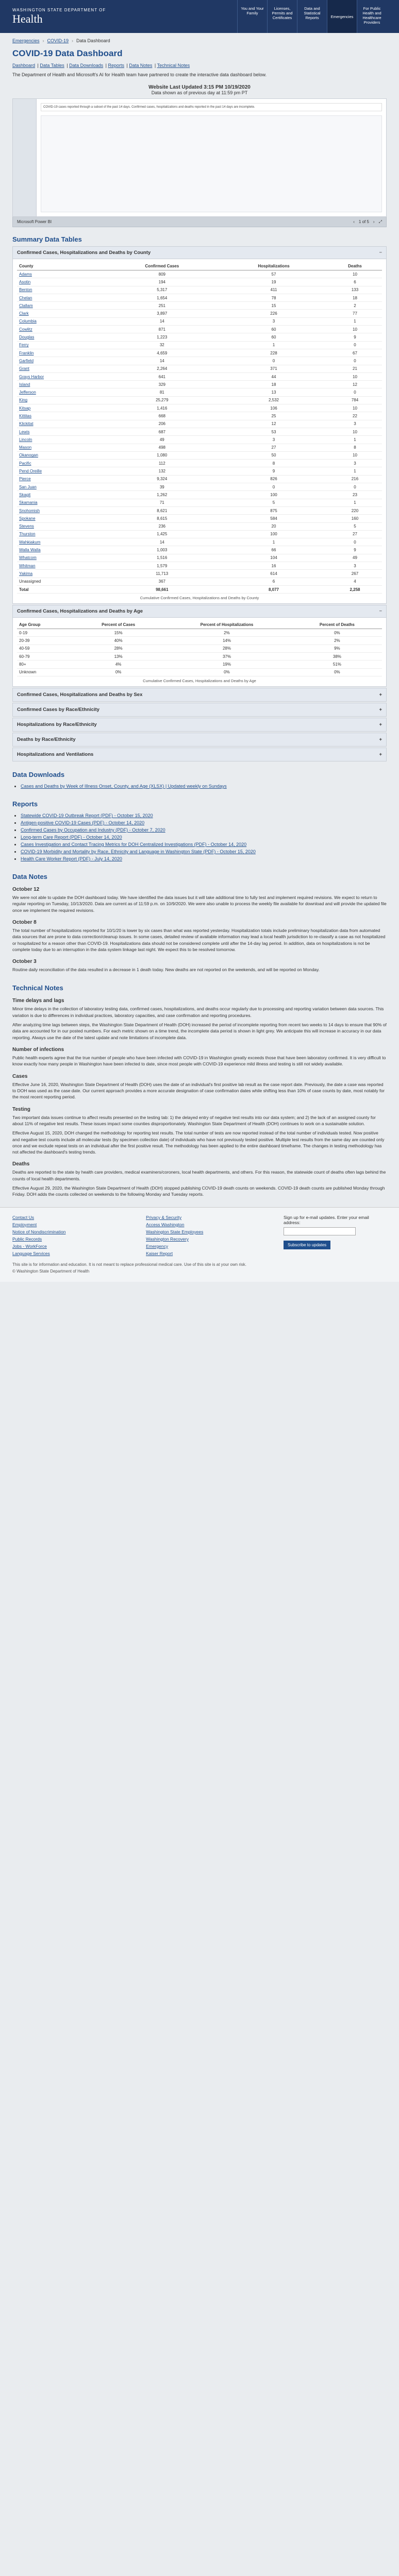 Image resolution: width=399 pixels, height=2576 pixels. I want to click on county-link: Pacific, so click(25, 463).